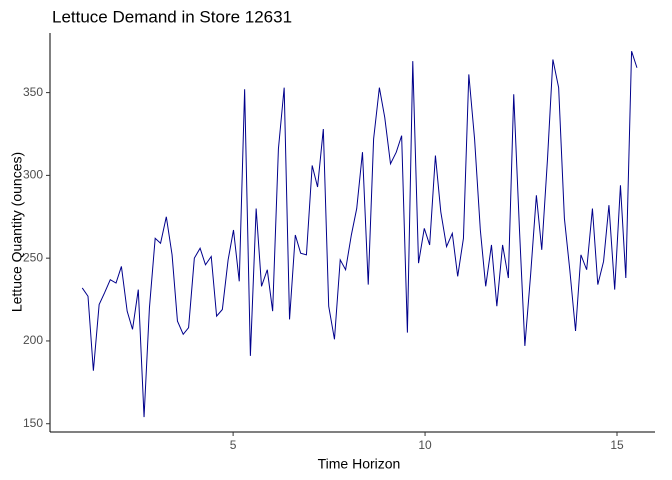 The width and height of the screenshot is (672, 480). I want to click on x-tick-label: 5, so click(233, 445).